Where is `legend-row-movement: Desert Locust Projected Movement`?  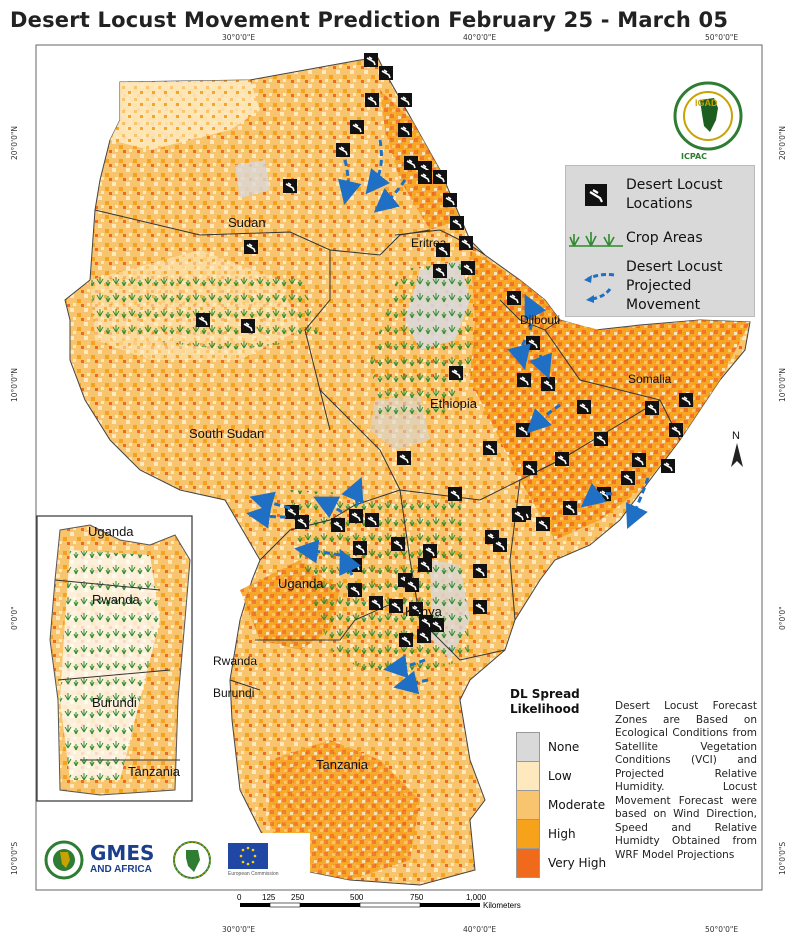
legend-row-movement: Desert Locust Projected Movement is located at coordinates (660, 286).